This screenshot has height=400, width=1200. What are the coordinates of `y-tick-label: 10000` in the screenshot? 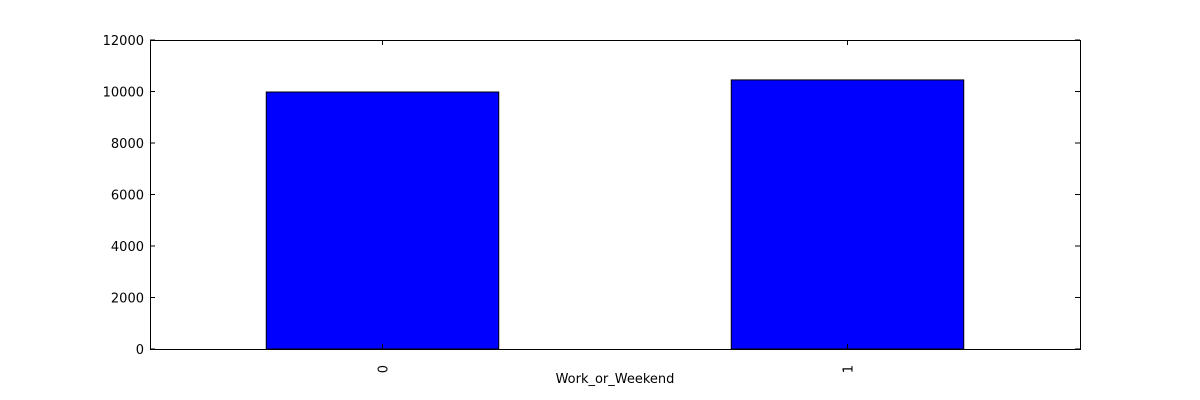 It's located at (123, 93).